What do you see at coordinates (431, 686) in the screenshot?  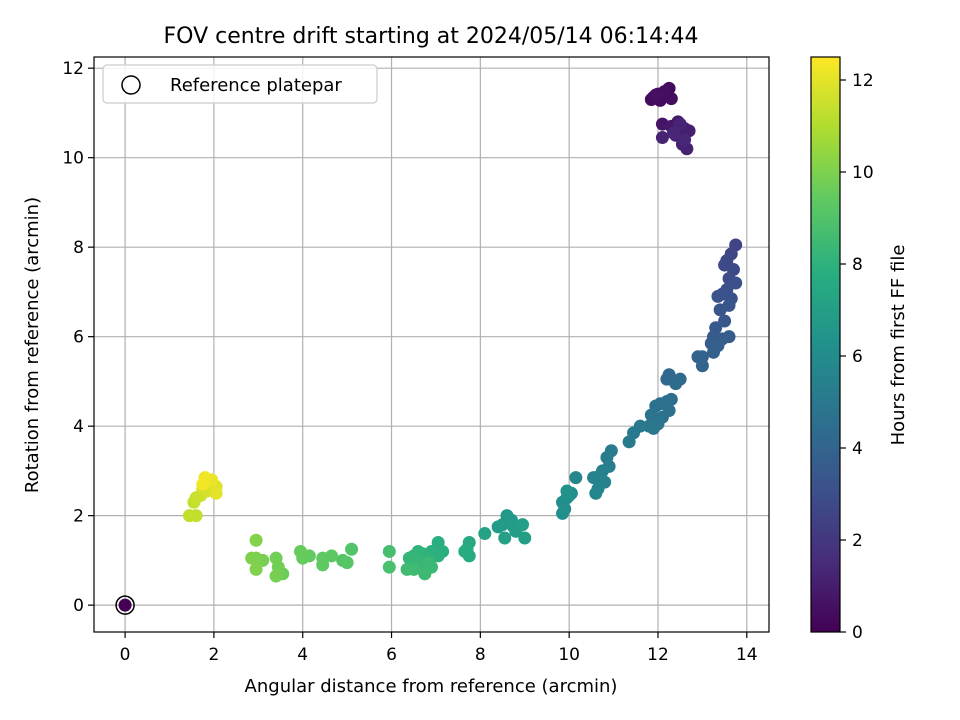 I see `x-axis-label: Angular distance from reference (arcmin)` at bounding box center [431, 686].